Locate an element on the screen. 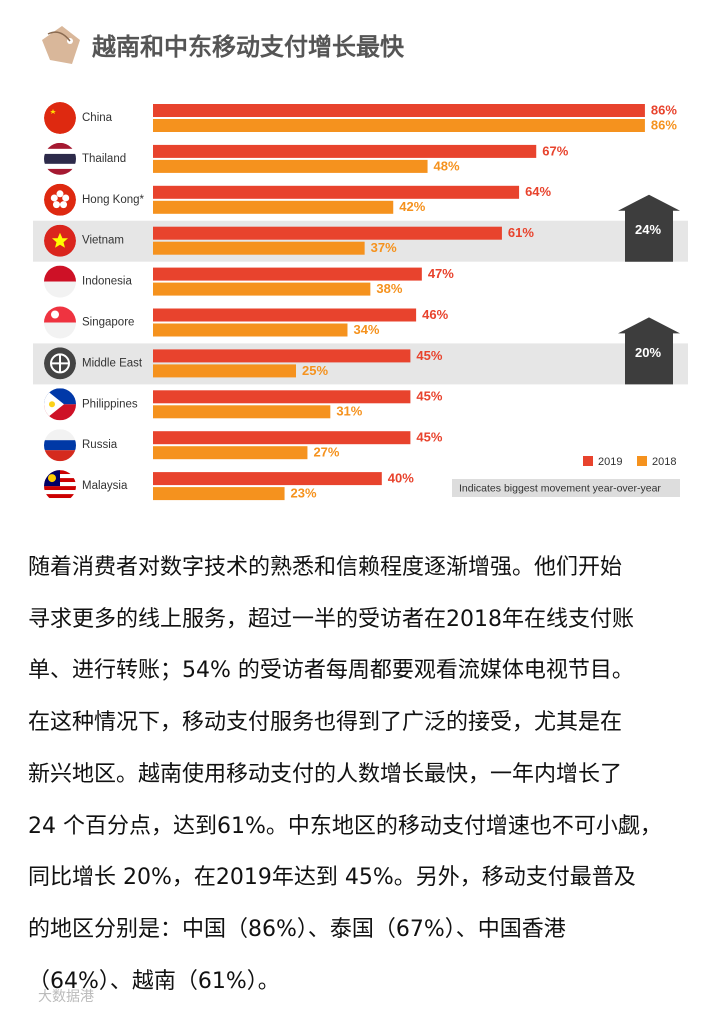 This screenshot has width=720, height=1013. category-label: China is located at coordinates (97, 118).